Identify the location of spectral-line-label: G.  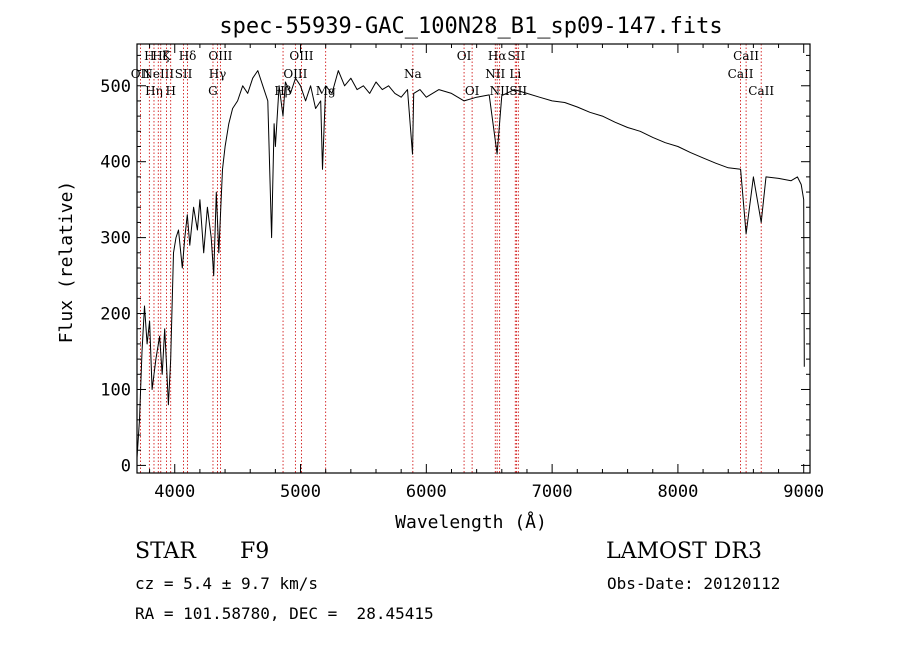
(213, 91).